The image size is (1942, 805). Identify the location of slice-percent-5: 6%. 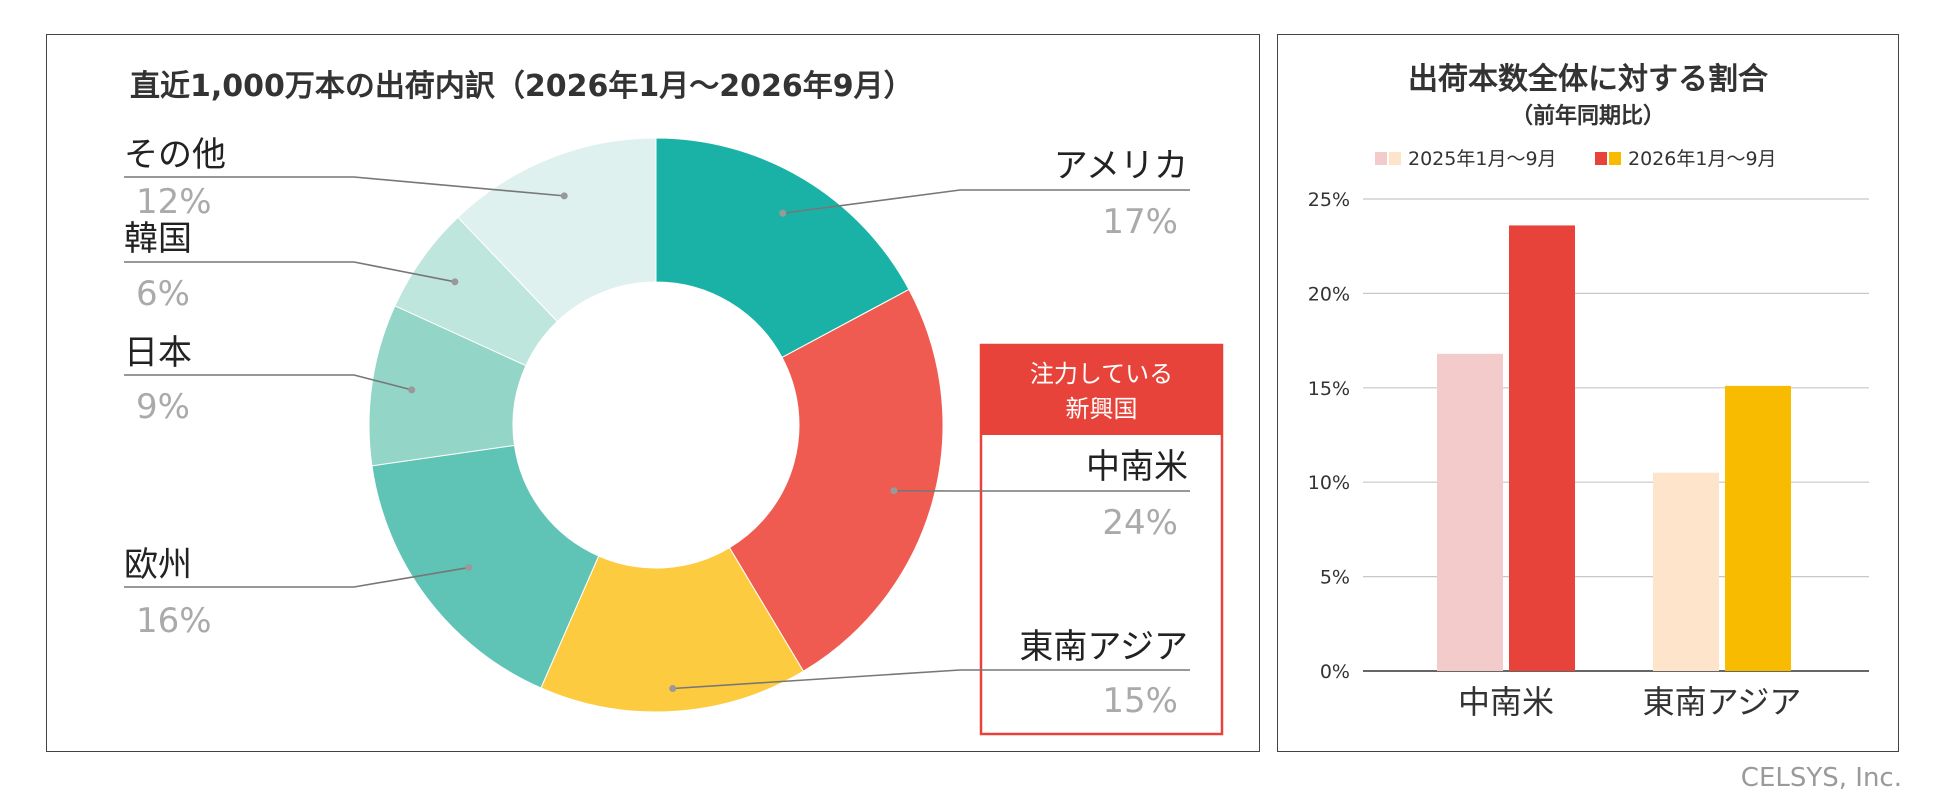
(163, 294).